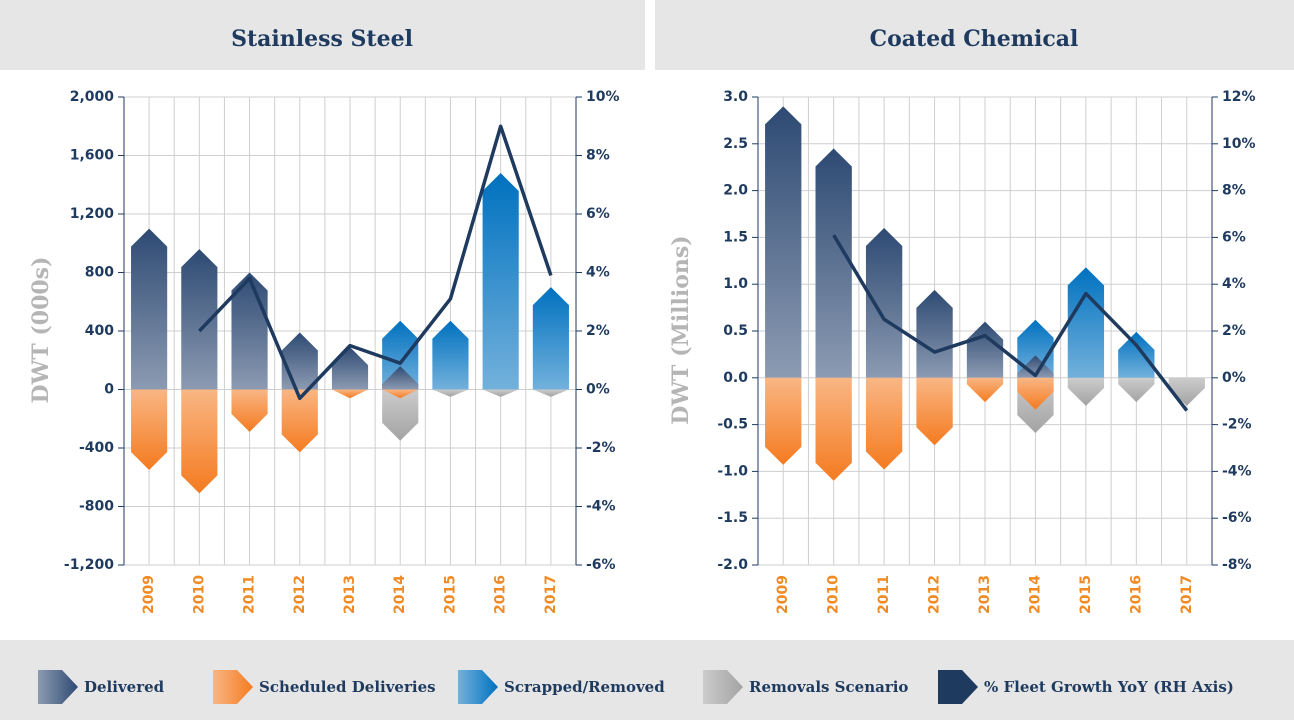 This screenshot has width=1294, height=724. I want to click on y-tick-label: -400, so click(96, 448).